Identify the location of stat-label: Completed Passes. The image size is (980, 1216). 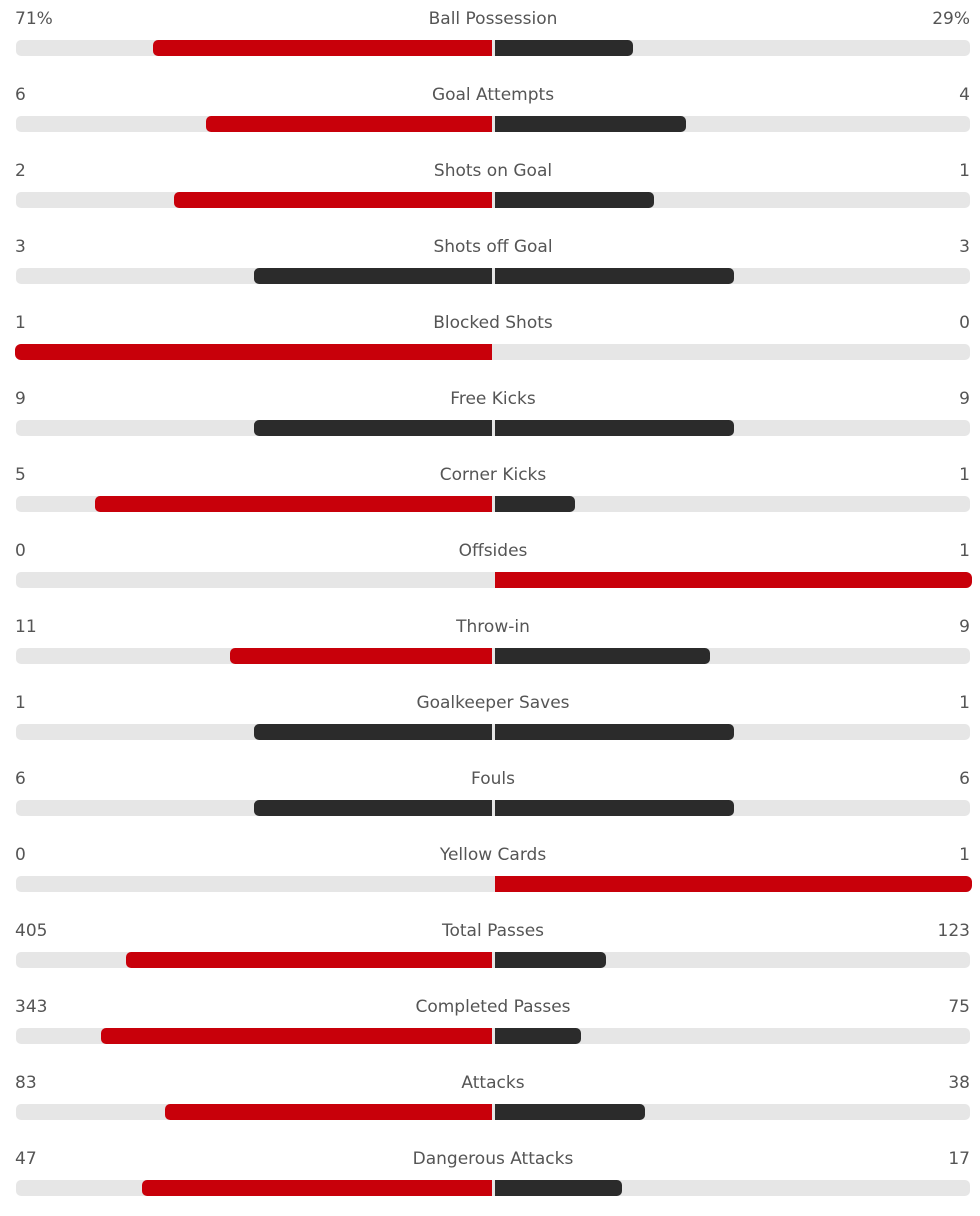
(493, 1007).